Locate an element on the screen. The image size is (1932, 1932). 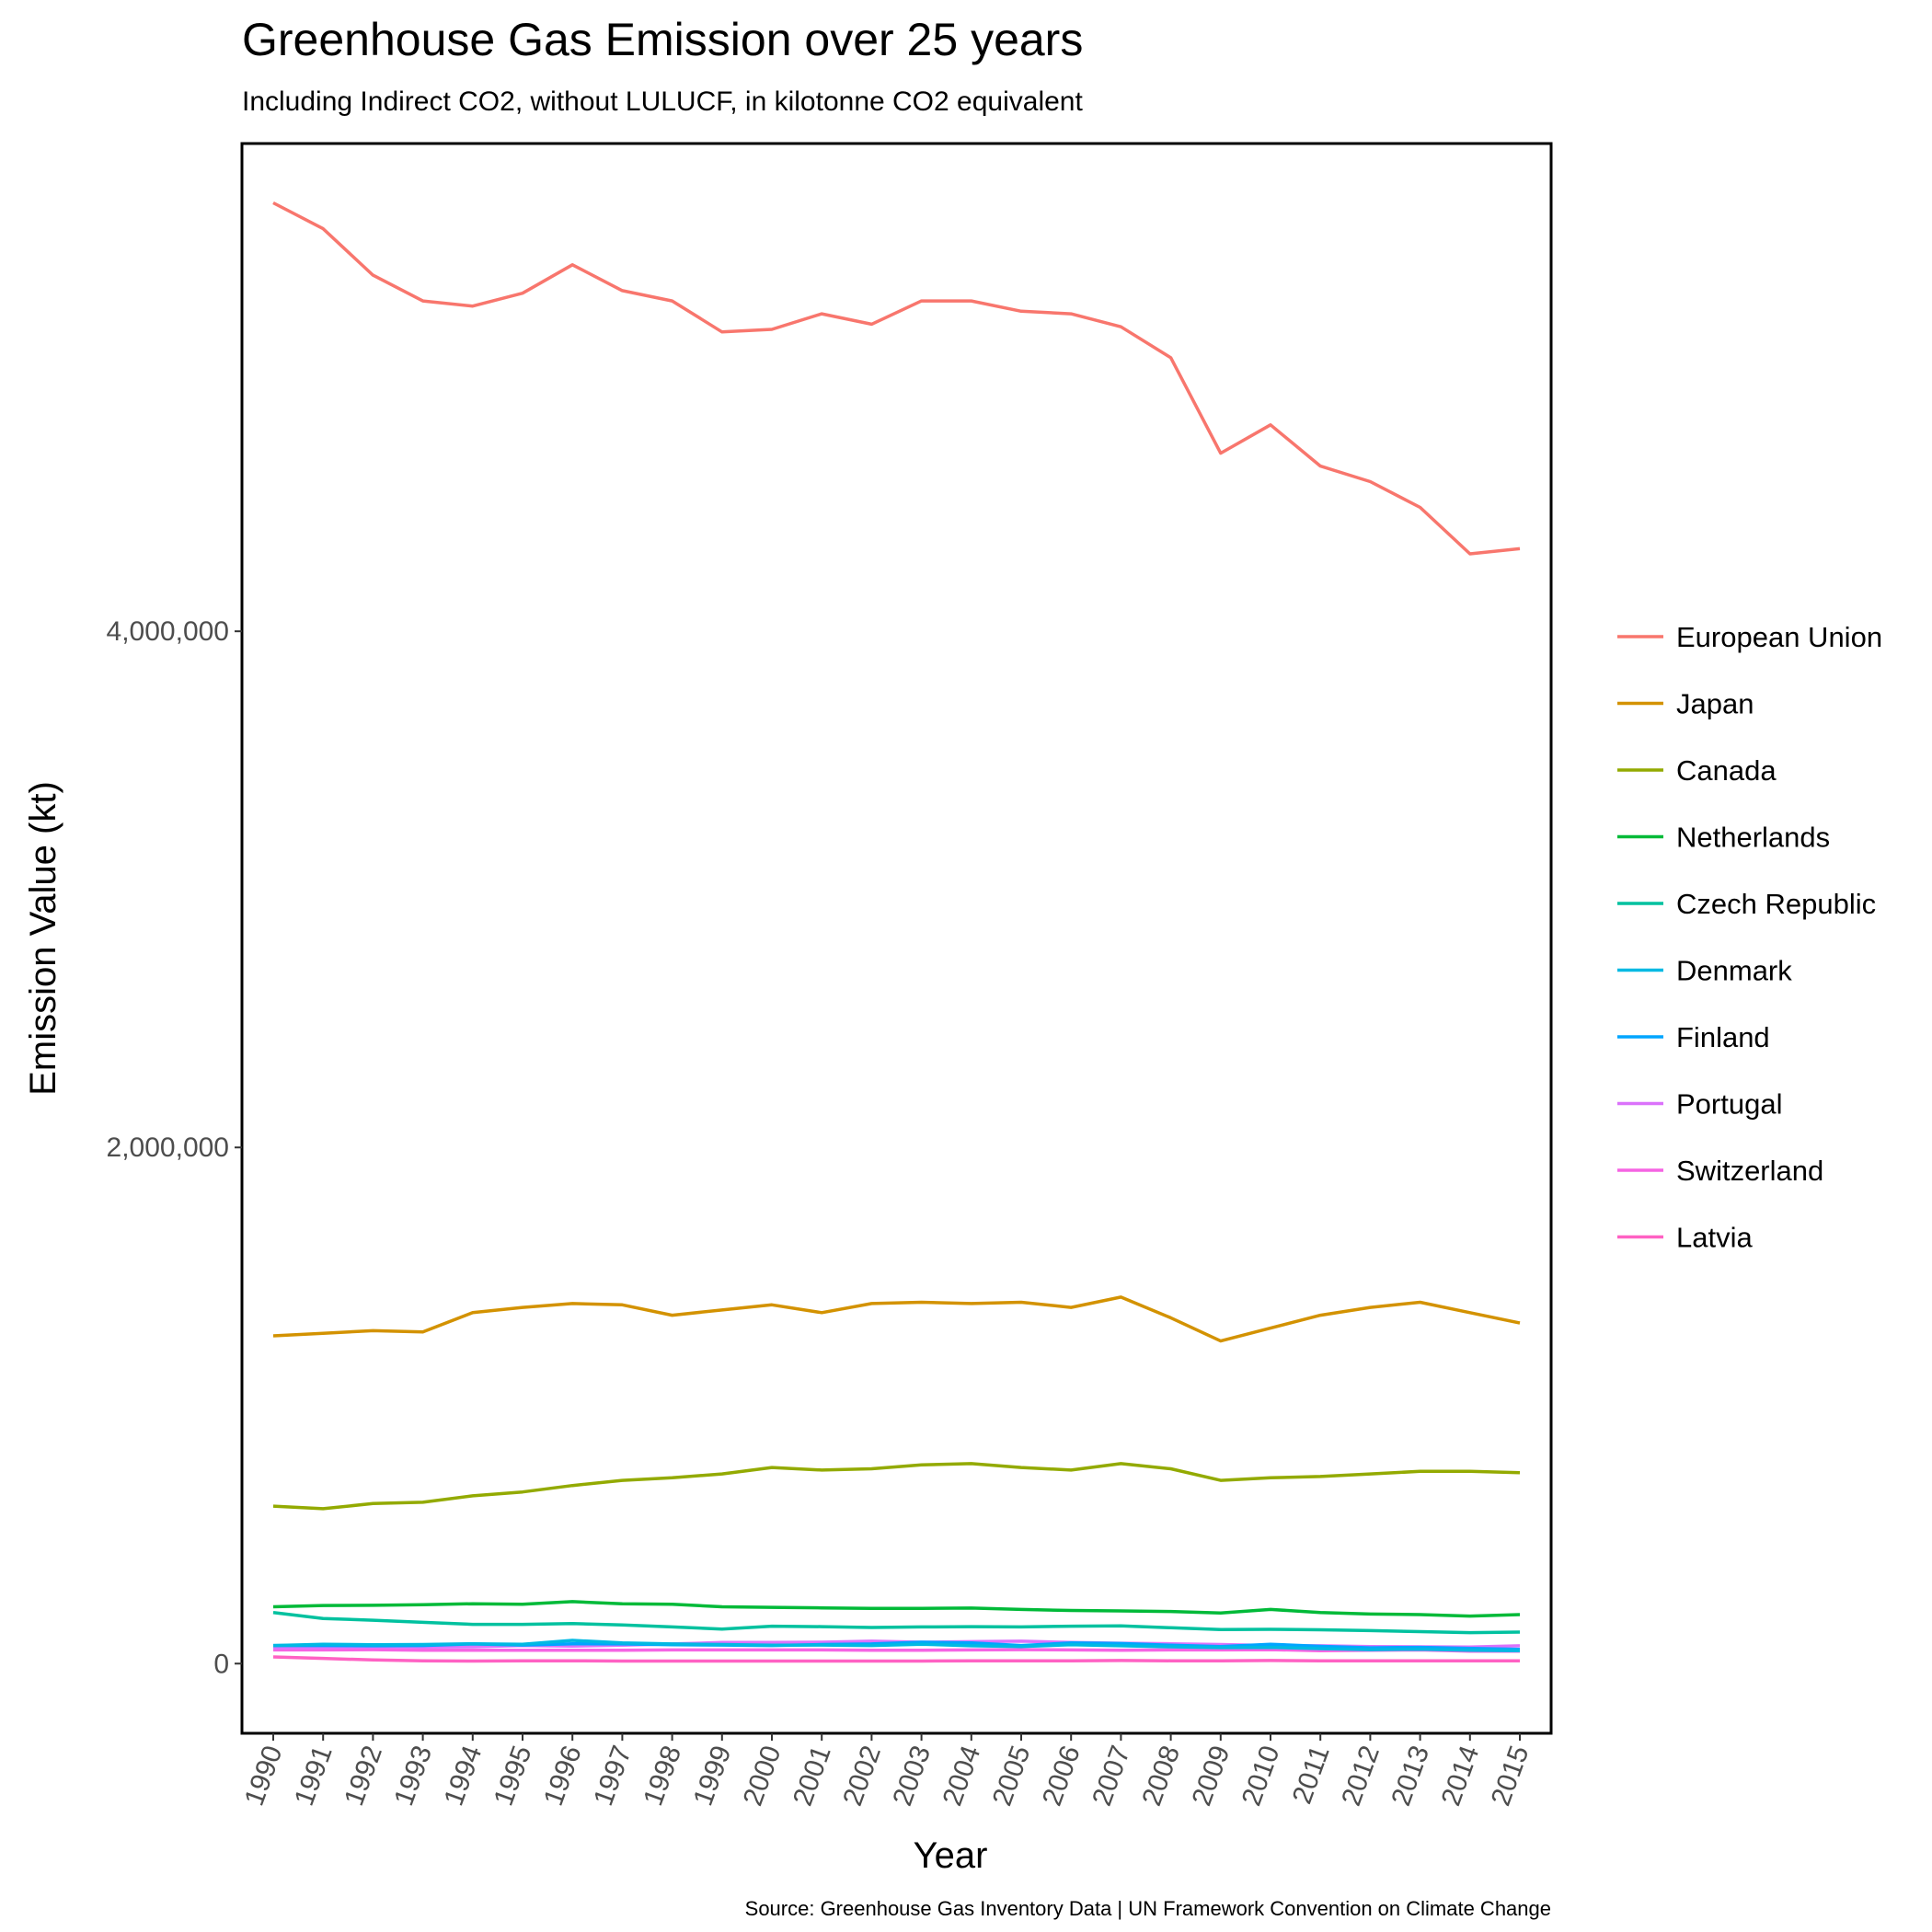
legend-item: European Union is located at coordinates (1749, 637).